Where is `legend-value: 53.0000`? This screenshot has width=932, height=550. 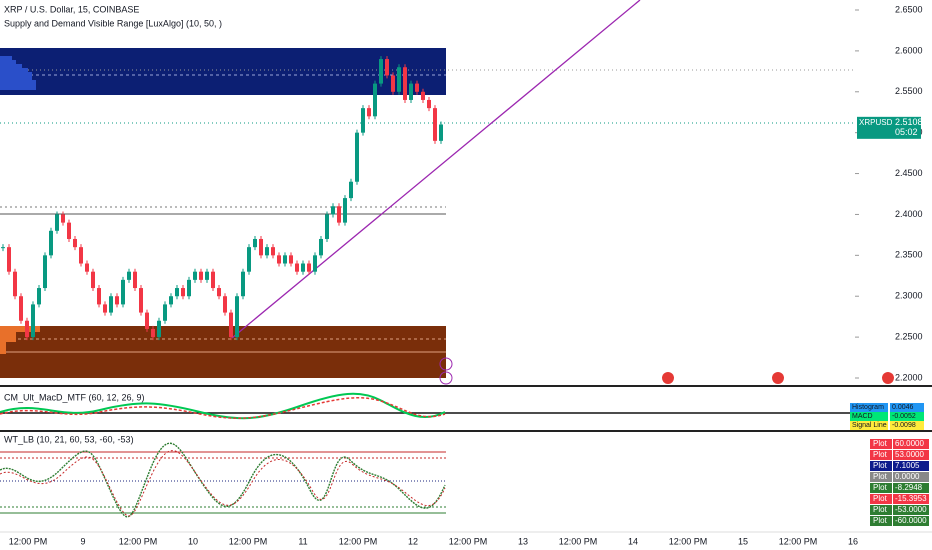 legend-value: 53.0000 is located at coordinates (909, 454).